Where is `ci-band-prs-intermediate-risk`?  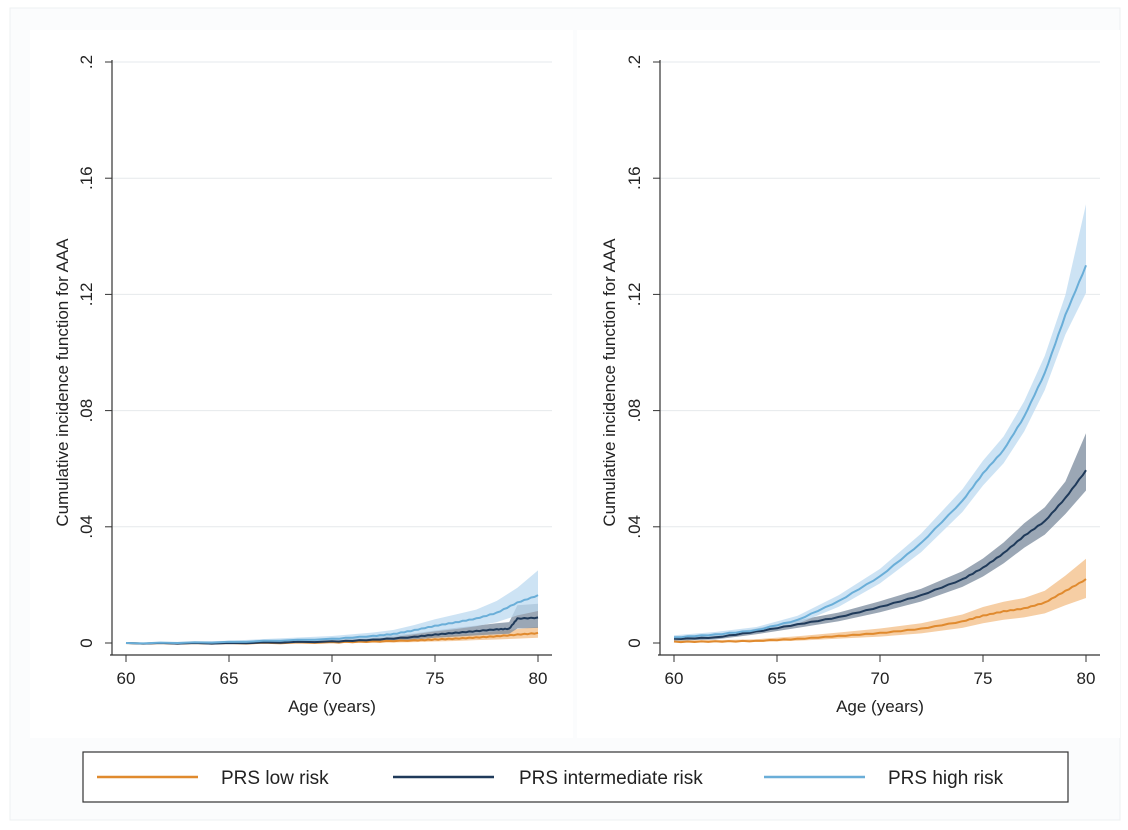 ci-band-prs-intermediate-risk is located at coordinates (332, 623).